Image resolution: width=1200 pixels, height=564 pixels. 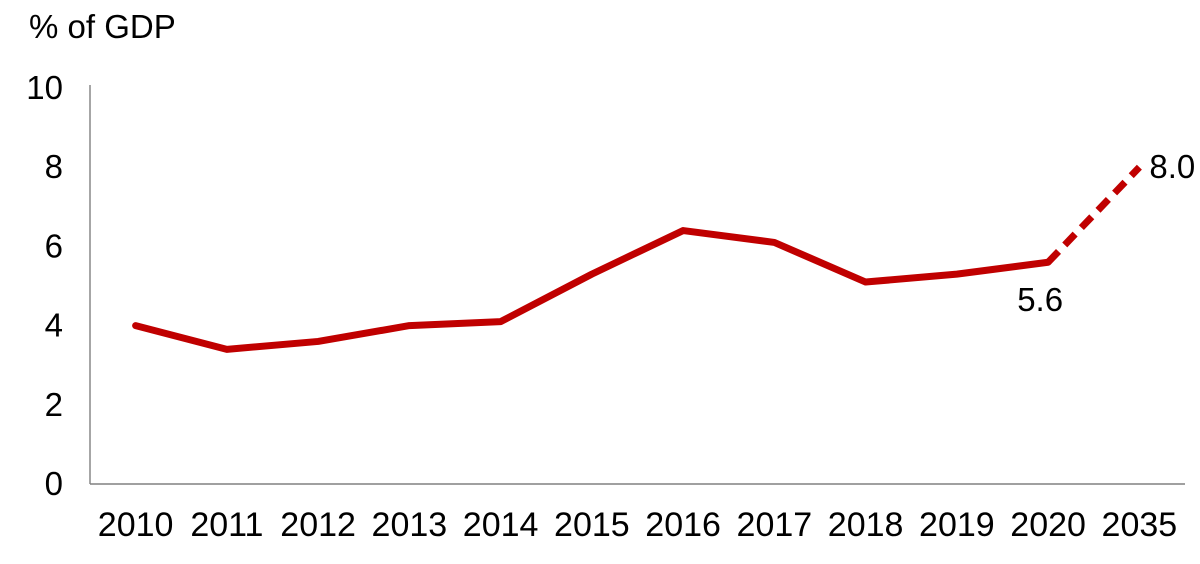 I want to click on x-tick-label: 2012, so click(x=318, y=525).